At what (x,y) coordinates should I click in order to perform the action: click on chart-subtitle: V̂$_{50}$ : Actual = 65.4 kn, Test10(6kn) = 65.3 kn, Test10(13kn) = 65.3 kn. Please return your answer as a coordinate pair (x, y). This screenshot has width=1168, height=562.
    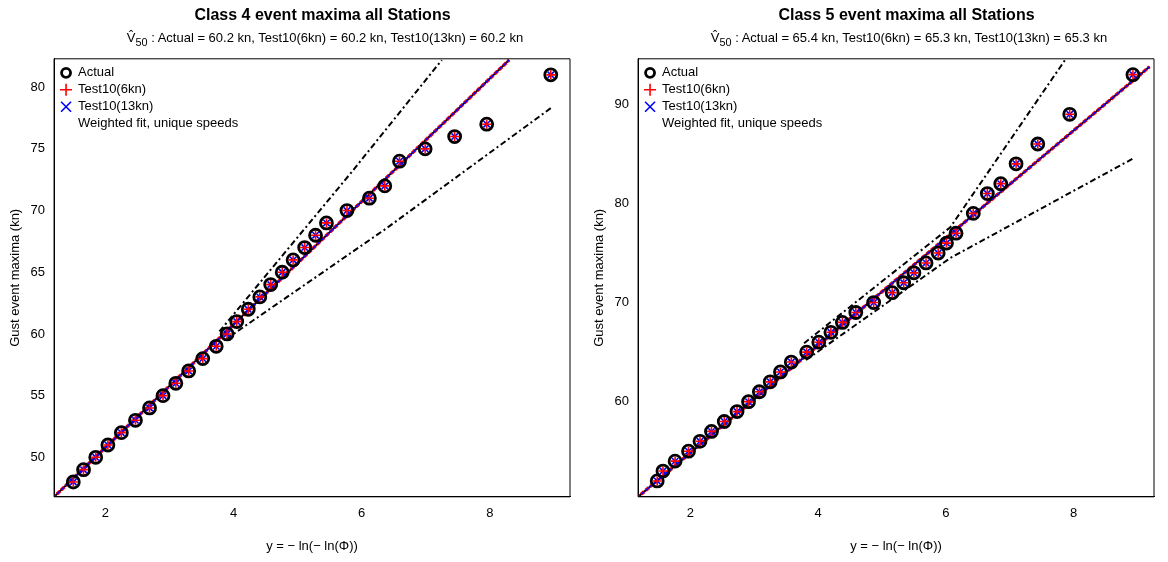
    Looking at the image, I should click on (909, 39).